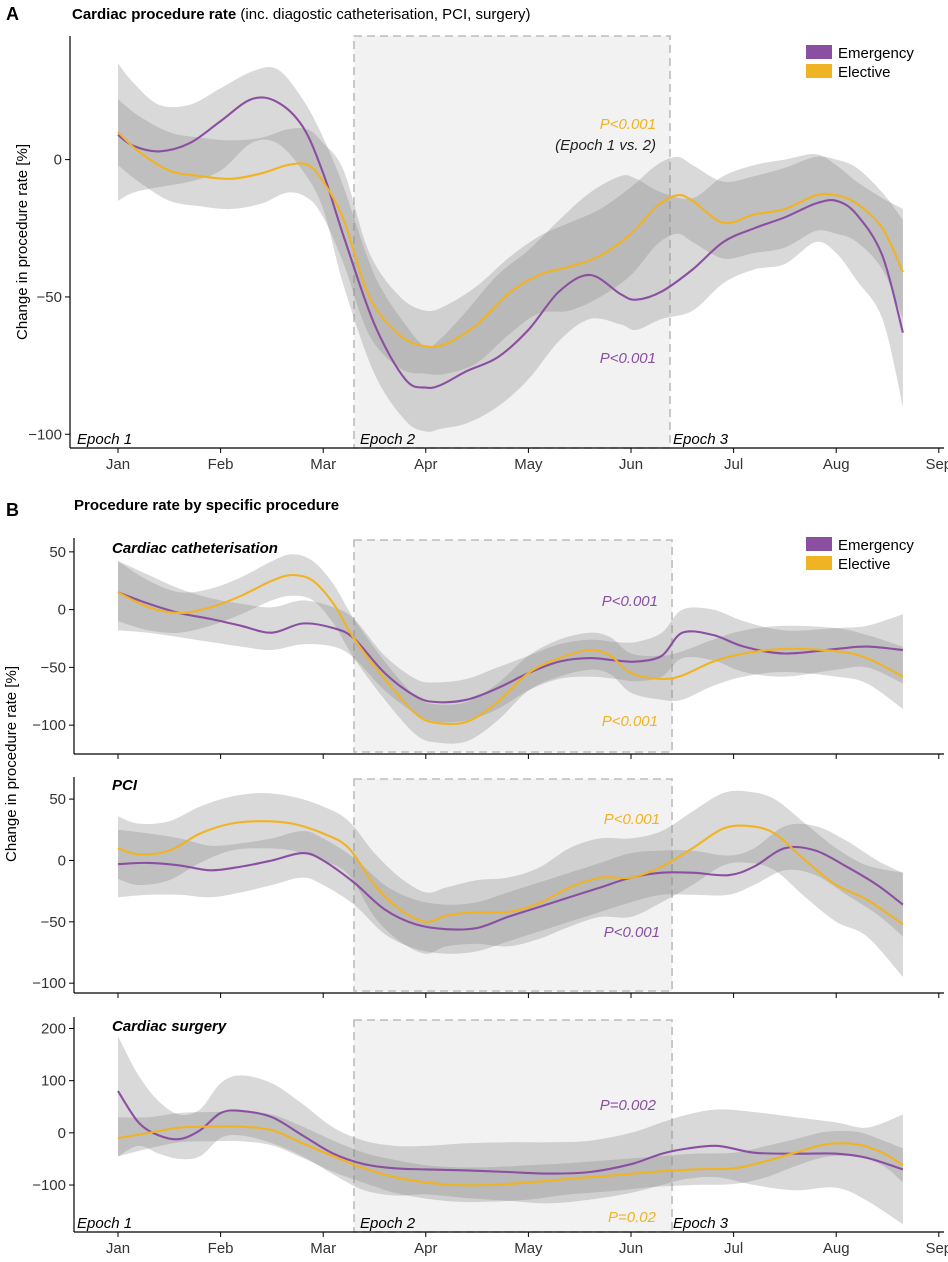 The width and height of the screenshot is (948, 1262). Describe the element at coordinates (632, 1217) in the screenshot. I see `p-value-annotation: P=0.02` at that location.